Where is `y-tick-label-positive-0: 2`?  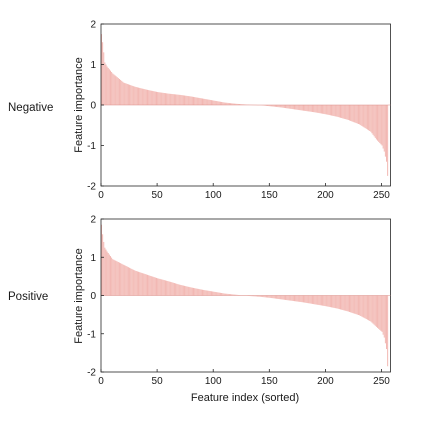 y-tick-label-positive-0: 2 is located at coordinates (93, 220).